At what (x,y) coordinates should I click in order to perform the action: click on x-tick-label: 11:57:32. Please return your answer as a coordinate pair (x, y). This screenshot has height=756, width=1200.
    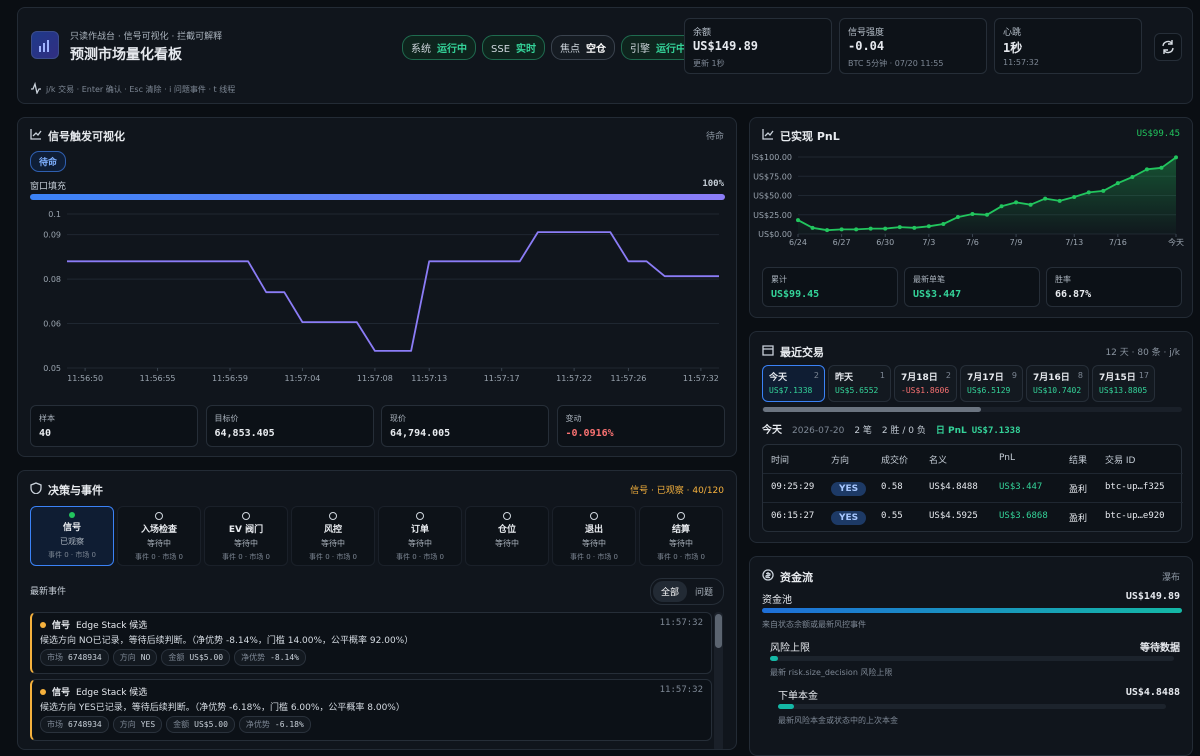
    Looking at the image, I should click on (701, 378).